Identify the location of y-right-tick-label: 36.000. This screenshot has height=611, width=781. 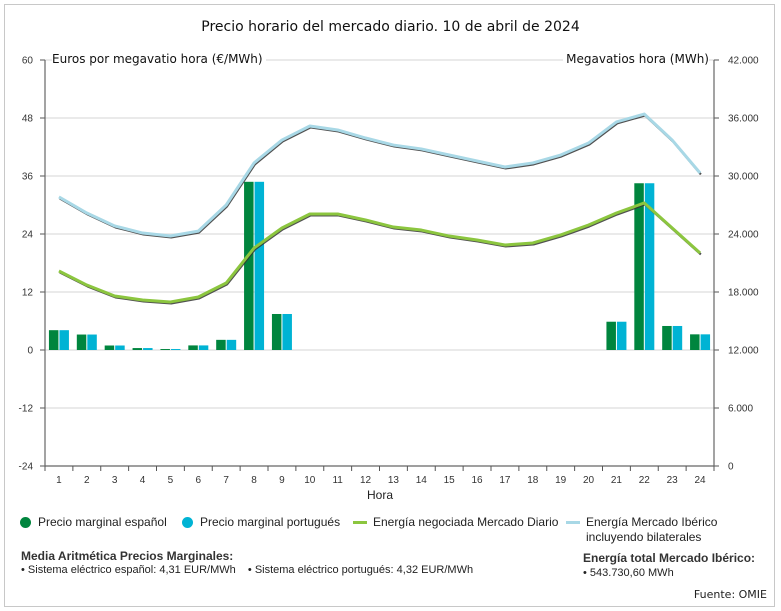
(743, 119).